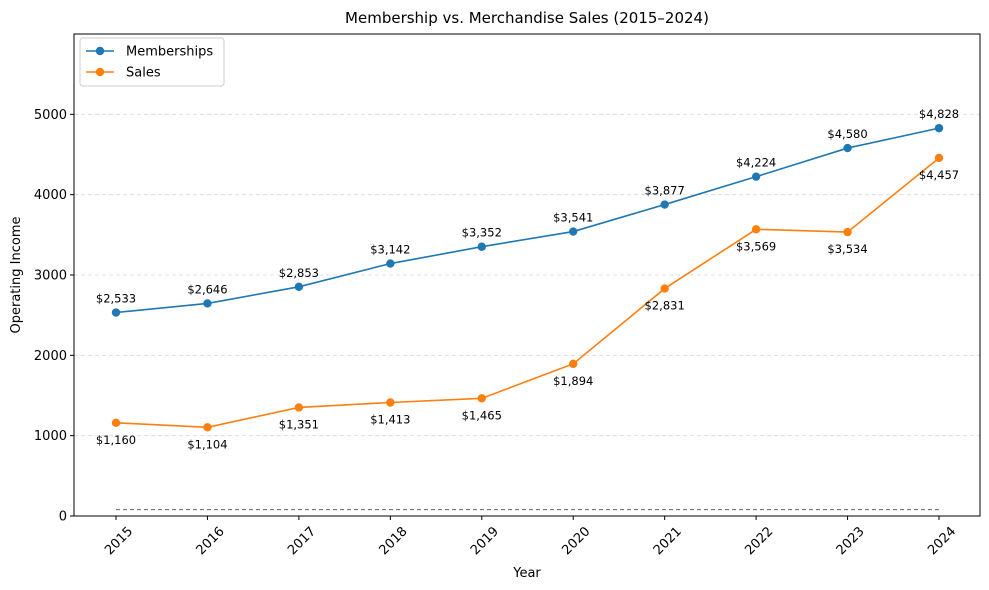 The image size is (989, 590). What do you see at coordinates (299, 273) in the screenshot?
I see `data-label: $2,853` at bounding box center [299, 273].